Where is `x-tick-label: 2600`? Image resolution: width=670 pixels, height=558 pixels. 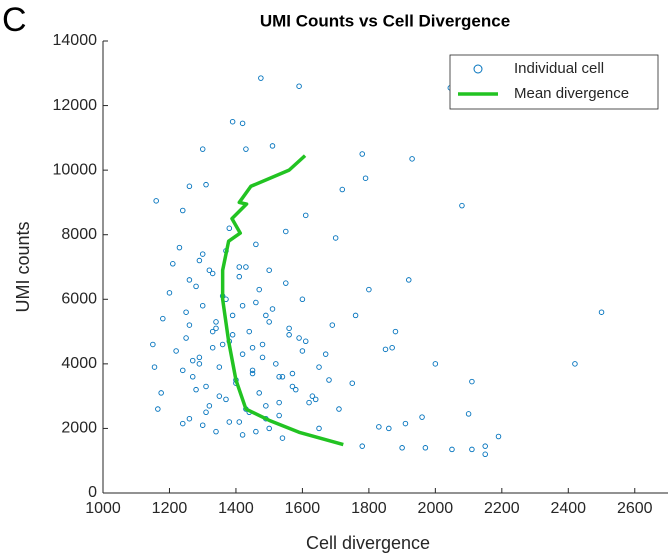 x-tick-label: 2600 is located at coordinates (635, 508).